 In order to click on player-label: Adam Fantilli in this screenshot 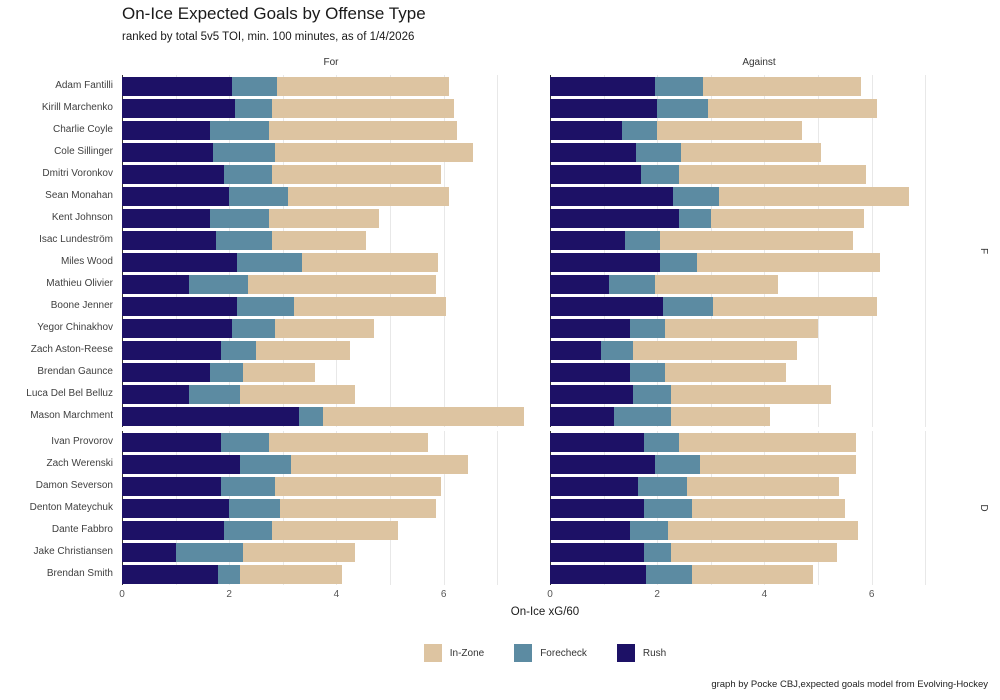, I will do `click(84, 85)`.